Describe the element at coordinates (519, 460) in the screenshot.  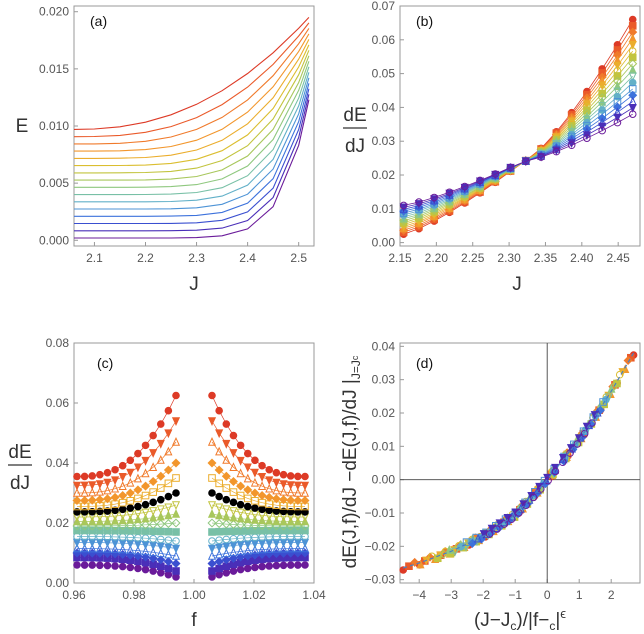
I see `panel-d-collapse-curve` at that location.